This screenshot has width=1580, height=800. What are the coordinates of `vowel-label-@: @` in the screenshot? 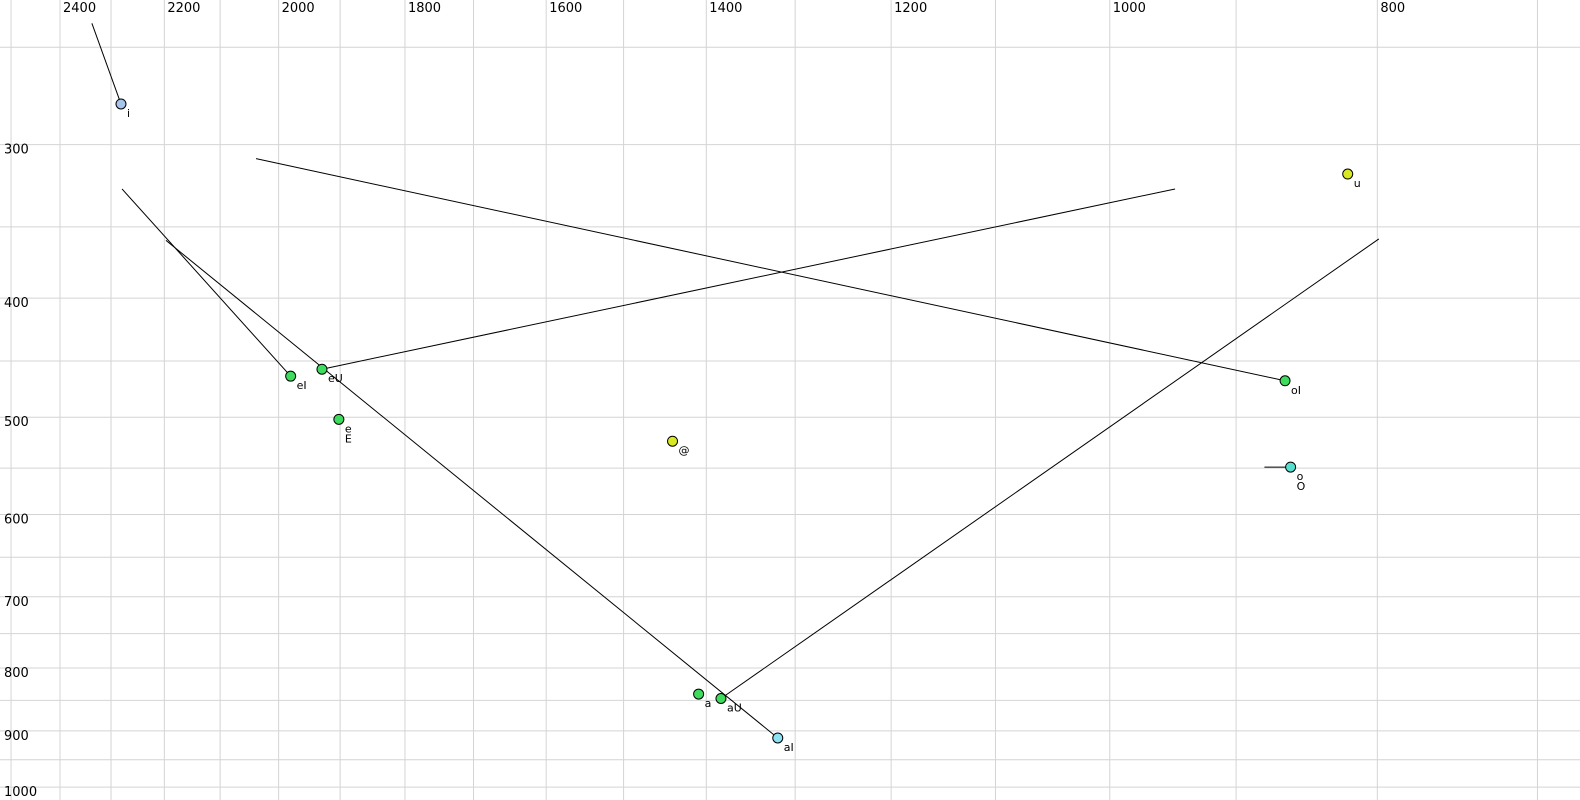 It's located at (684, 450).